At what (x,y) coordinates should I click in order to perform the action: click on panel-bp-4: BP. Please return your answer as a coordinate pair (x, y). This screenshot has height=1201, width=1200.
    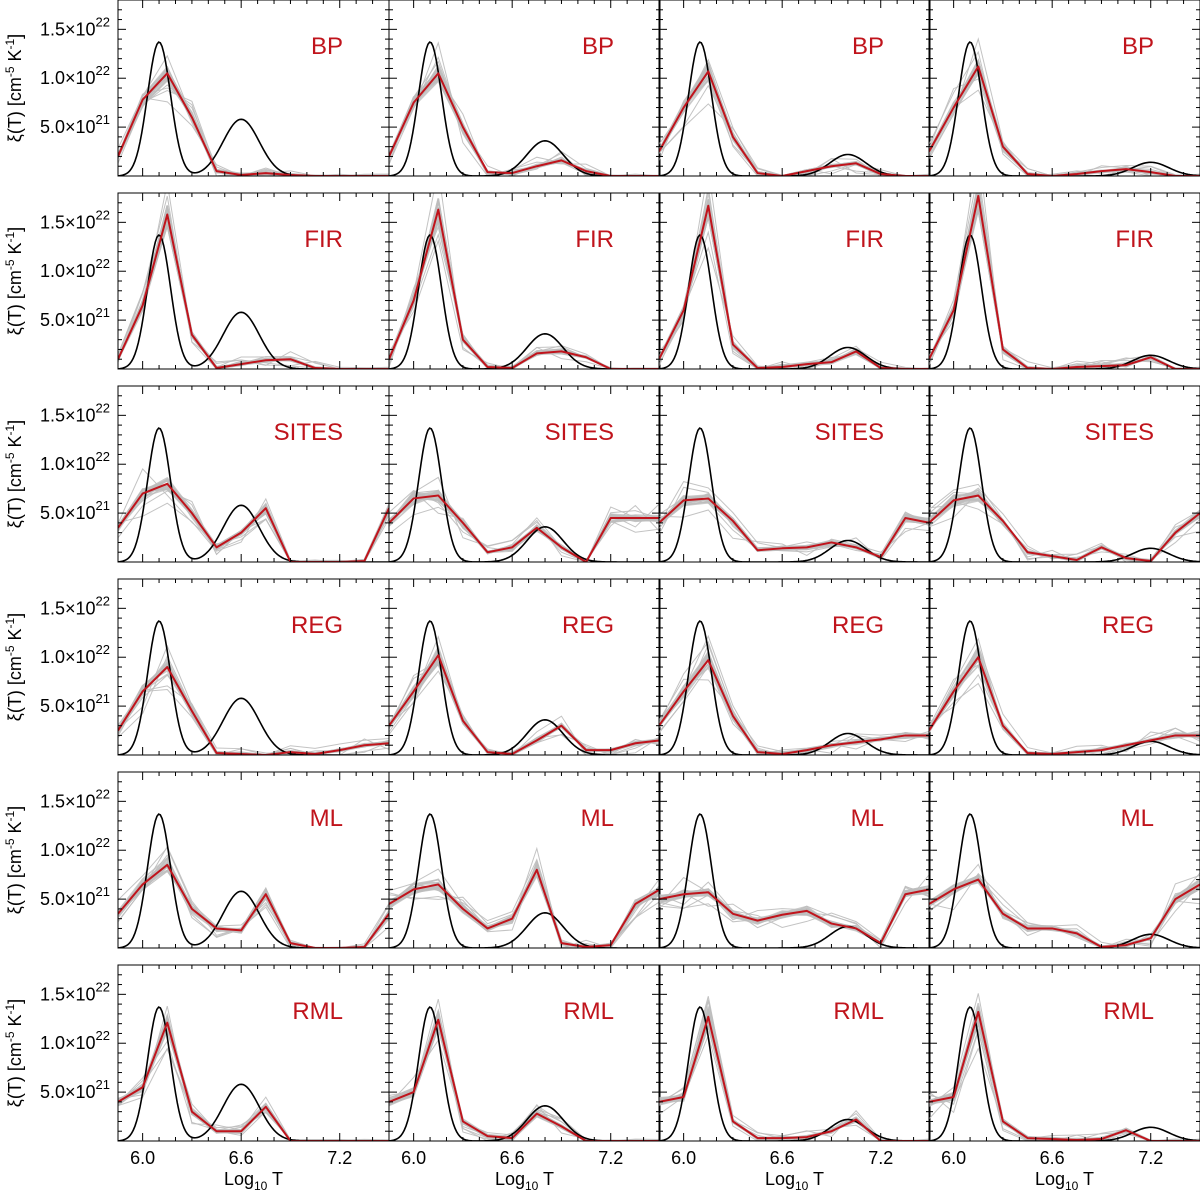
    Looking at the image, I should click on (1064, 88).